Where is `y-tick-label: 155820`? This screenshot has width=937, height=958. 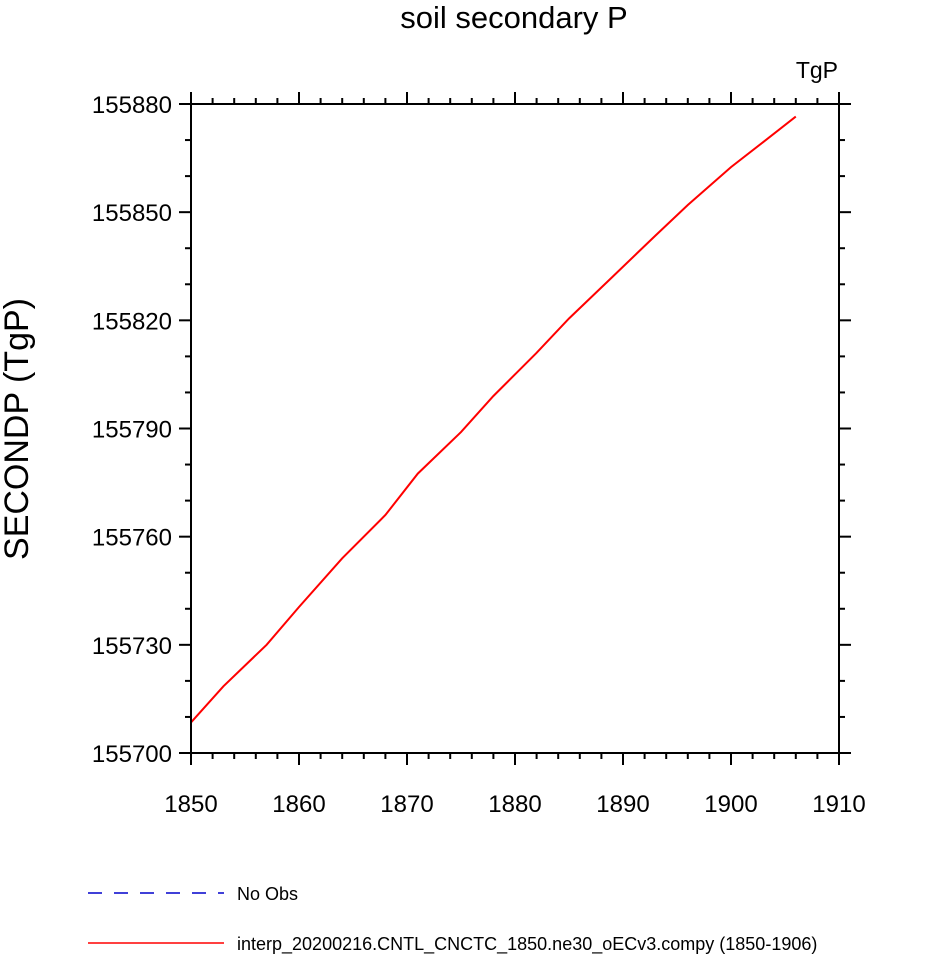 y-tick-label: 155820 is located at coordinates (132, 321).